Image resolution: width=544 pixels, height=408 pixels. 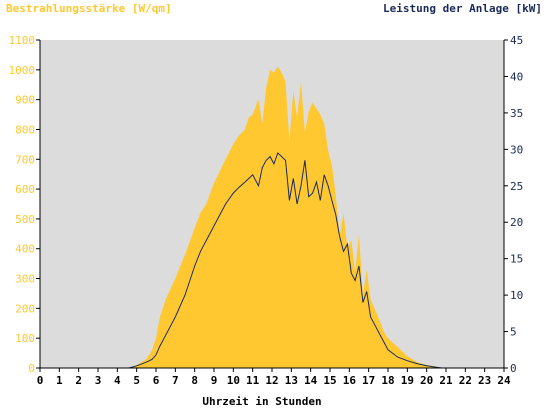 I want to click on right-tick-label: 0, so click(x=513, y=368).